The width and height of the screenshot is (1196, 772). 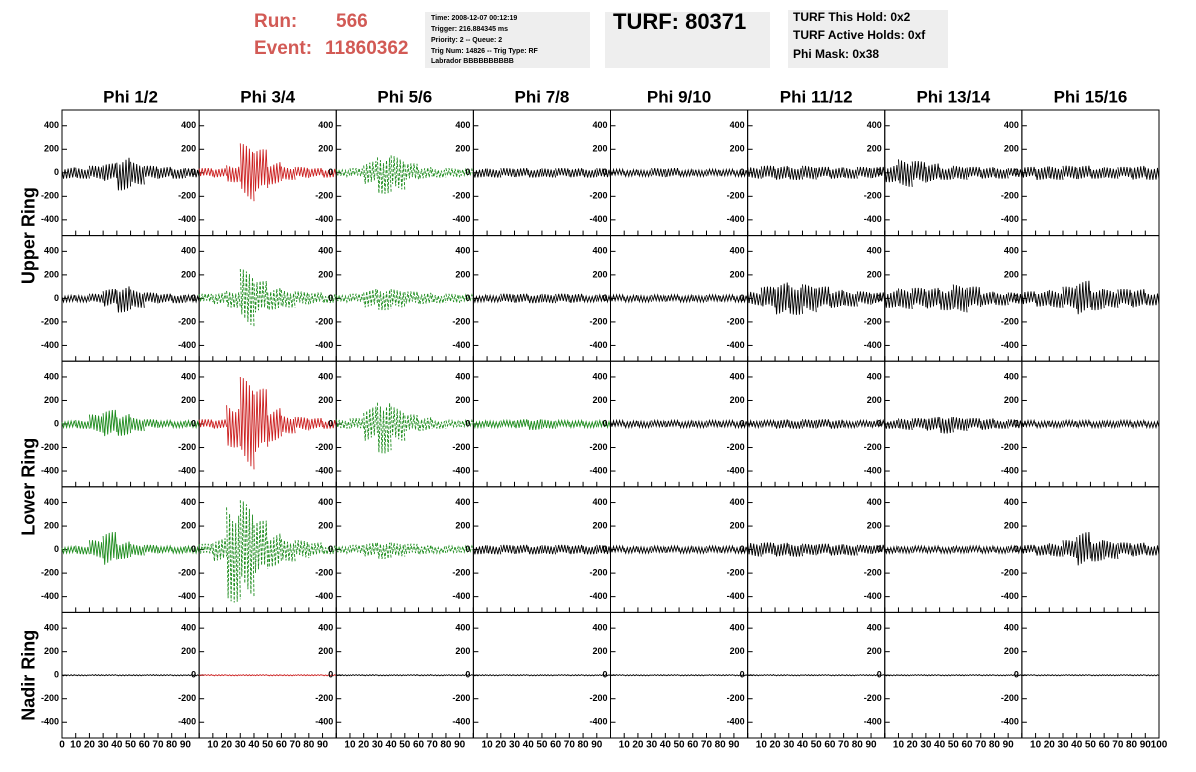 I want to click on x-tick-label: 100, so click(x=1159, y=745).